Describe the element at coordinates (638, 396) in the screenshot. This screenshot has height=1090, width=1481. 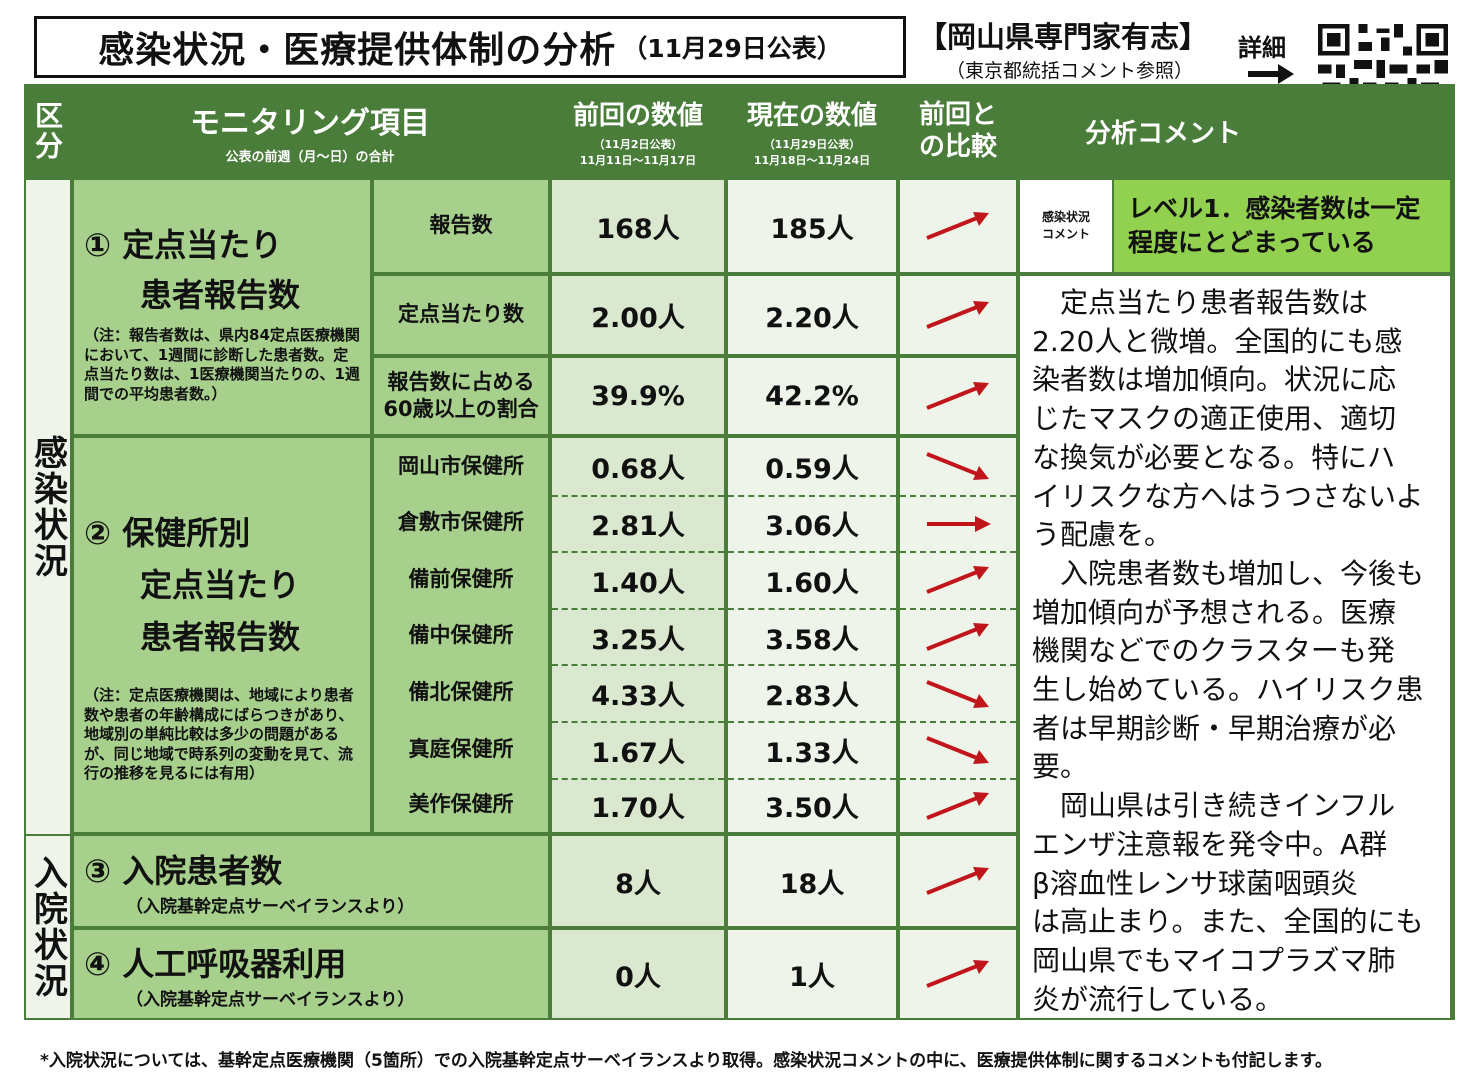
I see `row-prev-value: 39.9%` at that location.